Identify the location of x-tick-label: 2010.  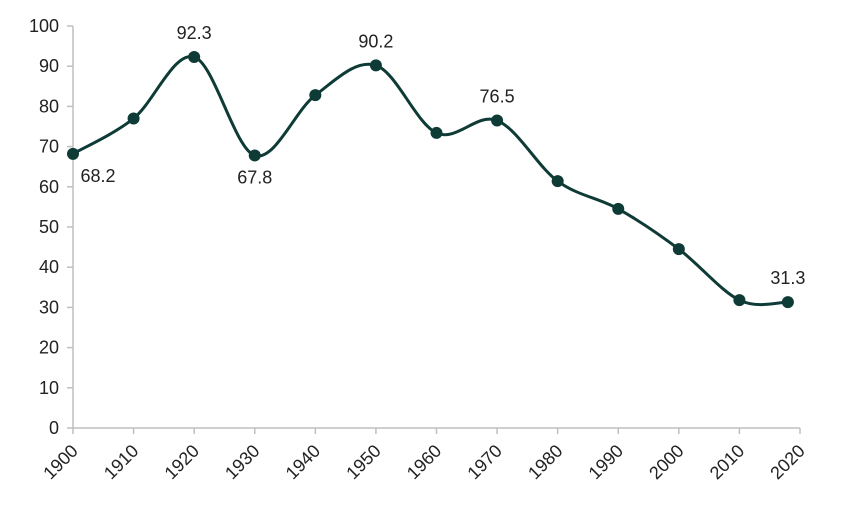
(727, 462).